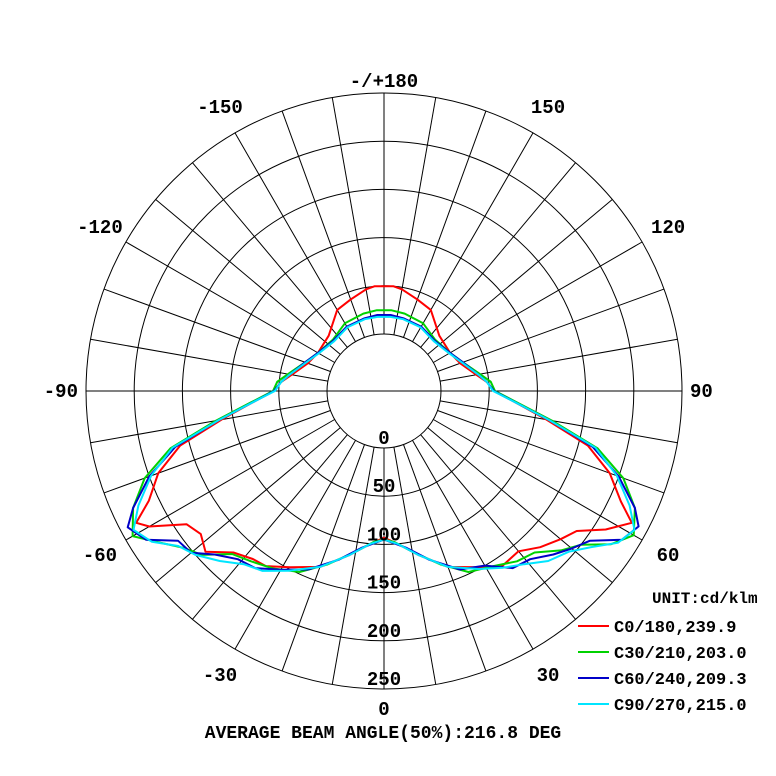  What do you see at coordinates (384, 584) in the screenshot?
I see `radial-label: 150` at bounding box center [384, 584].